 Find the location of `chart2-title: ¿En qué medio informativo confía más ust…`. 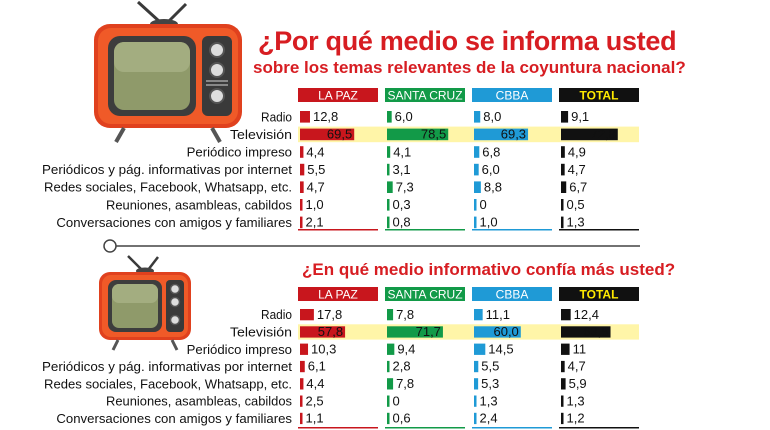

chart2-title: ¿En qué medio informativo confía más ust… is located at coordinates (489, 269).